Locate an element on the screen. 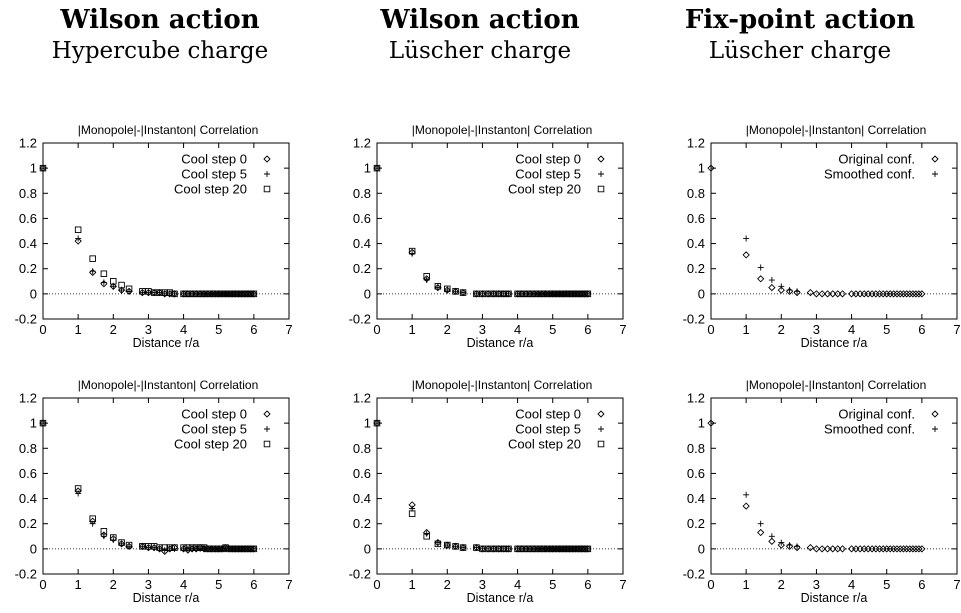 This screenshot has height=613, width=961. plot-frame is located at coordinates (166, 486).